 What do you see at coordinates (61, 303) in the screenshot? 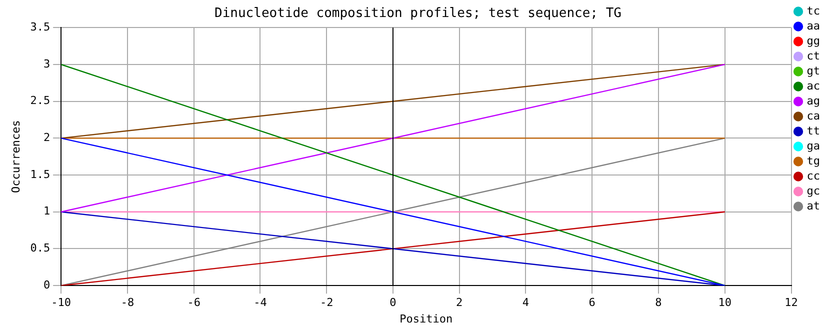
I see `x-tick-label: -10` at bounding box center [61, 303].